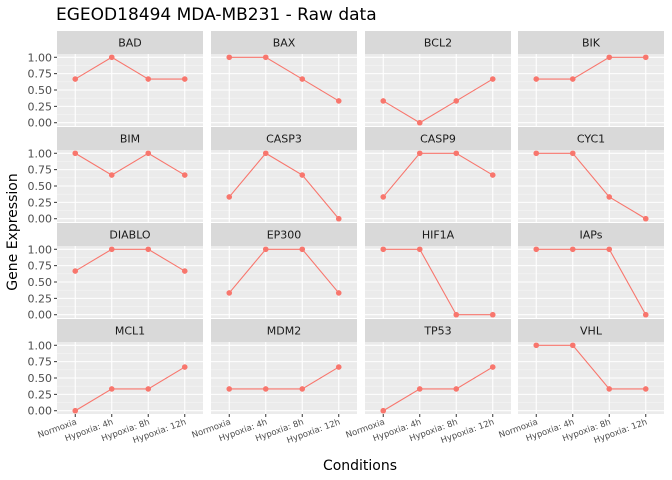 This screenshot has height=480, width=672. I want to click on facet-casp3: CASP3, so click(284, 174).